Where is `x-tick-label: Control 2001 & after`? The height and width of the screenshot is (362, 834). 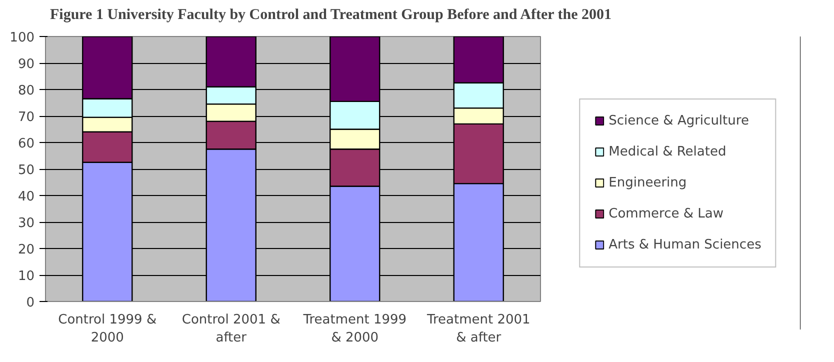 x-tick-label: Control 2001 & after is located at coordinates (231, 329).